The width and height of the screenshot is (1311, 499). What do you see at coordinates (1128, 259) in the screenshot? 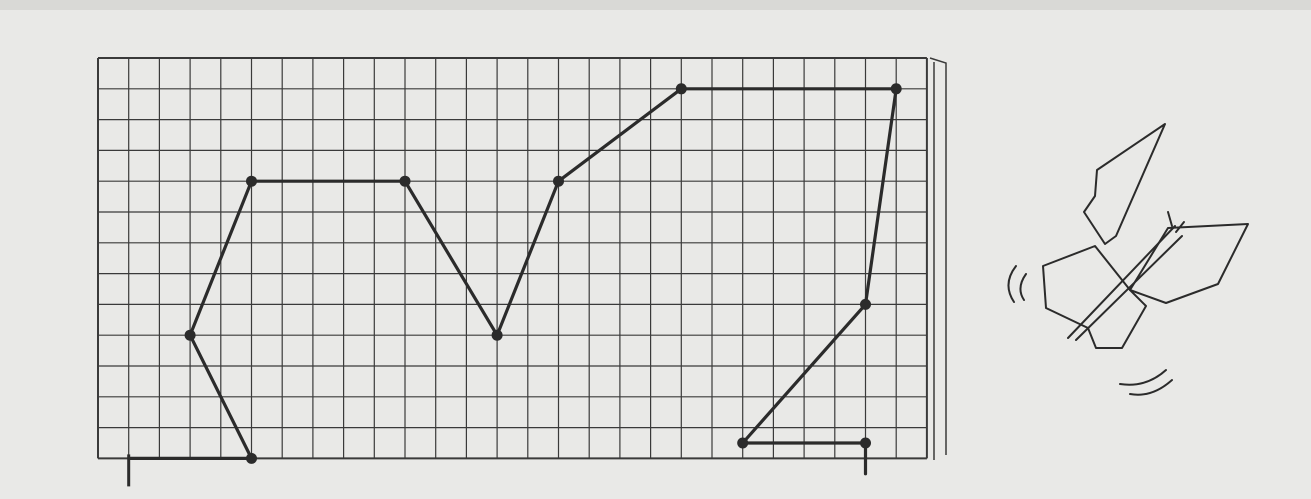
I see `butterfly-icon` at bounding box center [1128, 259].